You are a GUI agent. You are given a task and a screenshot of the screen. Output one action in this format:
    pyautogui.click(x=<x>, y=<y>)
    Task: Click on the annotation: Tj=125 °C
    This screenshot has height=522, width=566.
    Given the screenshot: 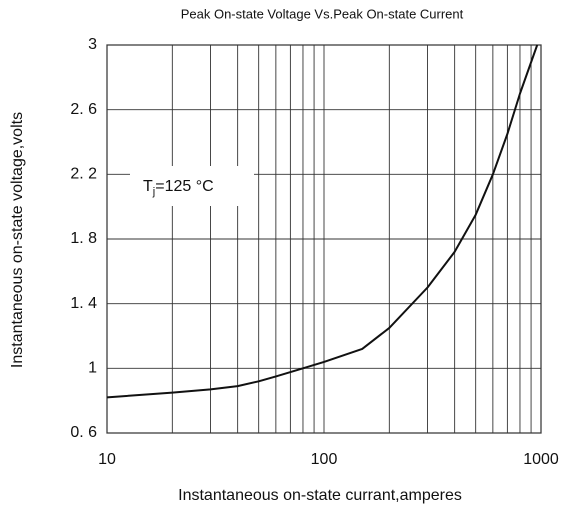 What is the action you would take?
    pyautogui.click(x=178, y=188)
    